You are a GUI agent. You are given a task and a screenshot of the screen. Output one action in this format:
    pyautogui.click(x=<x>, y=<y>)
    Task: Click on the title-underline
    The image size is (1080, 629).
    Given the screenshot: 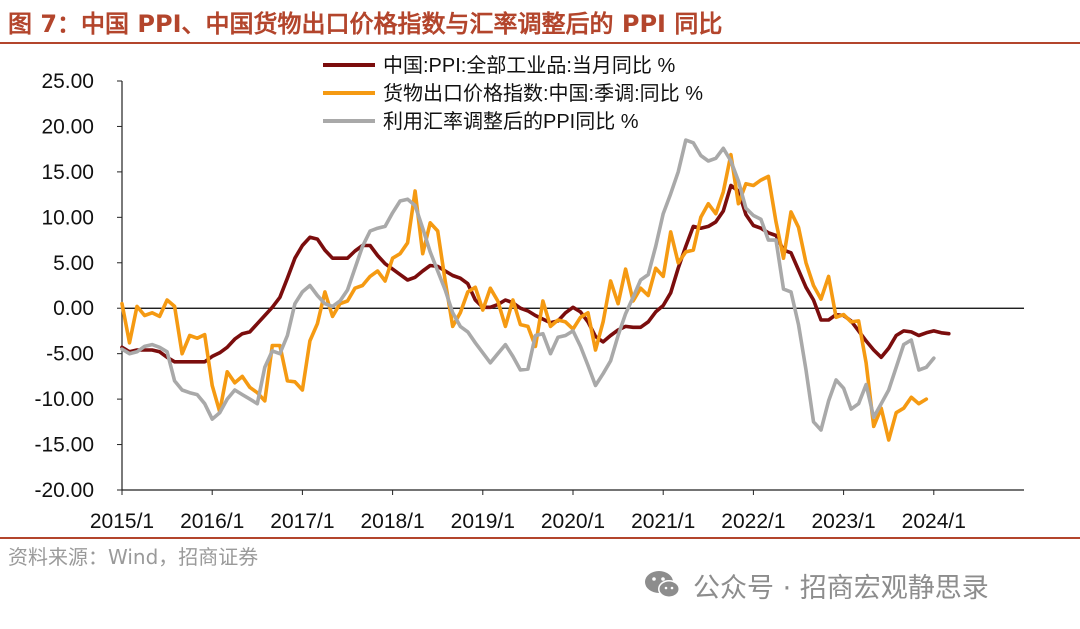 What is the action you would take?
    pyautogui.click(x=540, y=43)
    